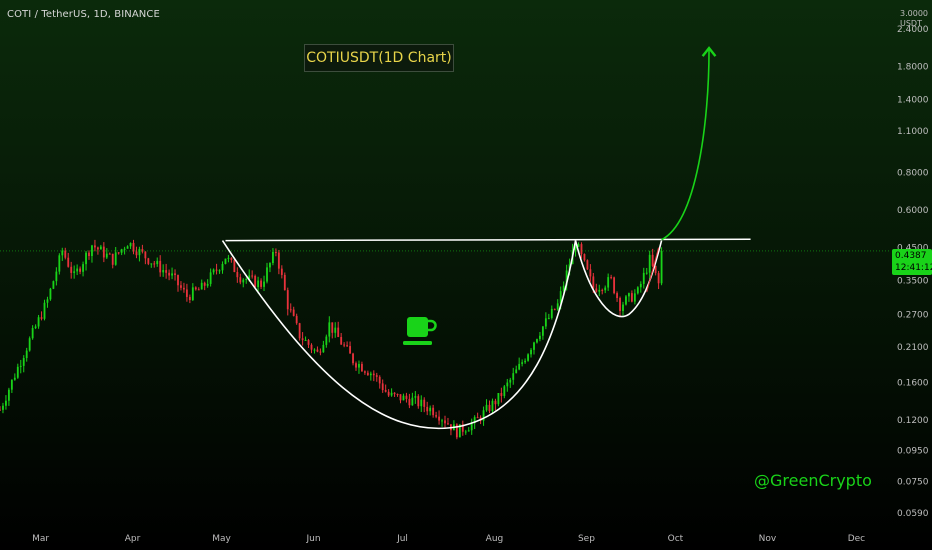  What do you see at coordinates (913, 281) in the screenshot?
I see `y-tick-label: 0.3500` at bounding box center [913, 281].